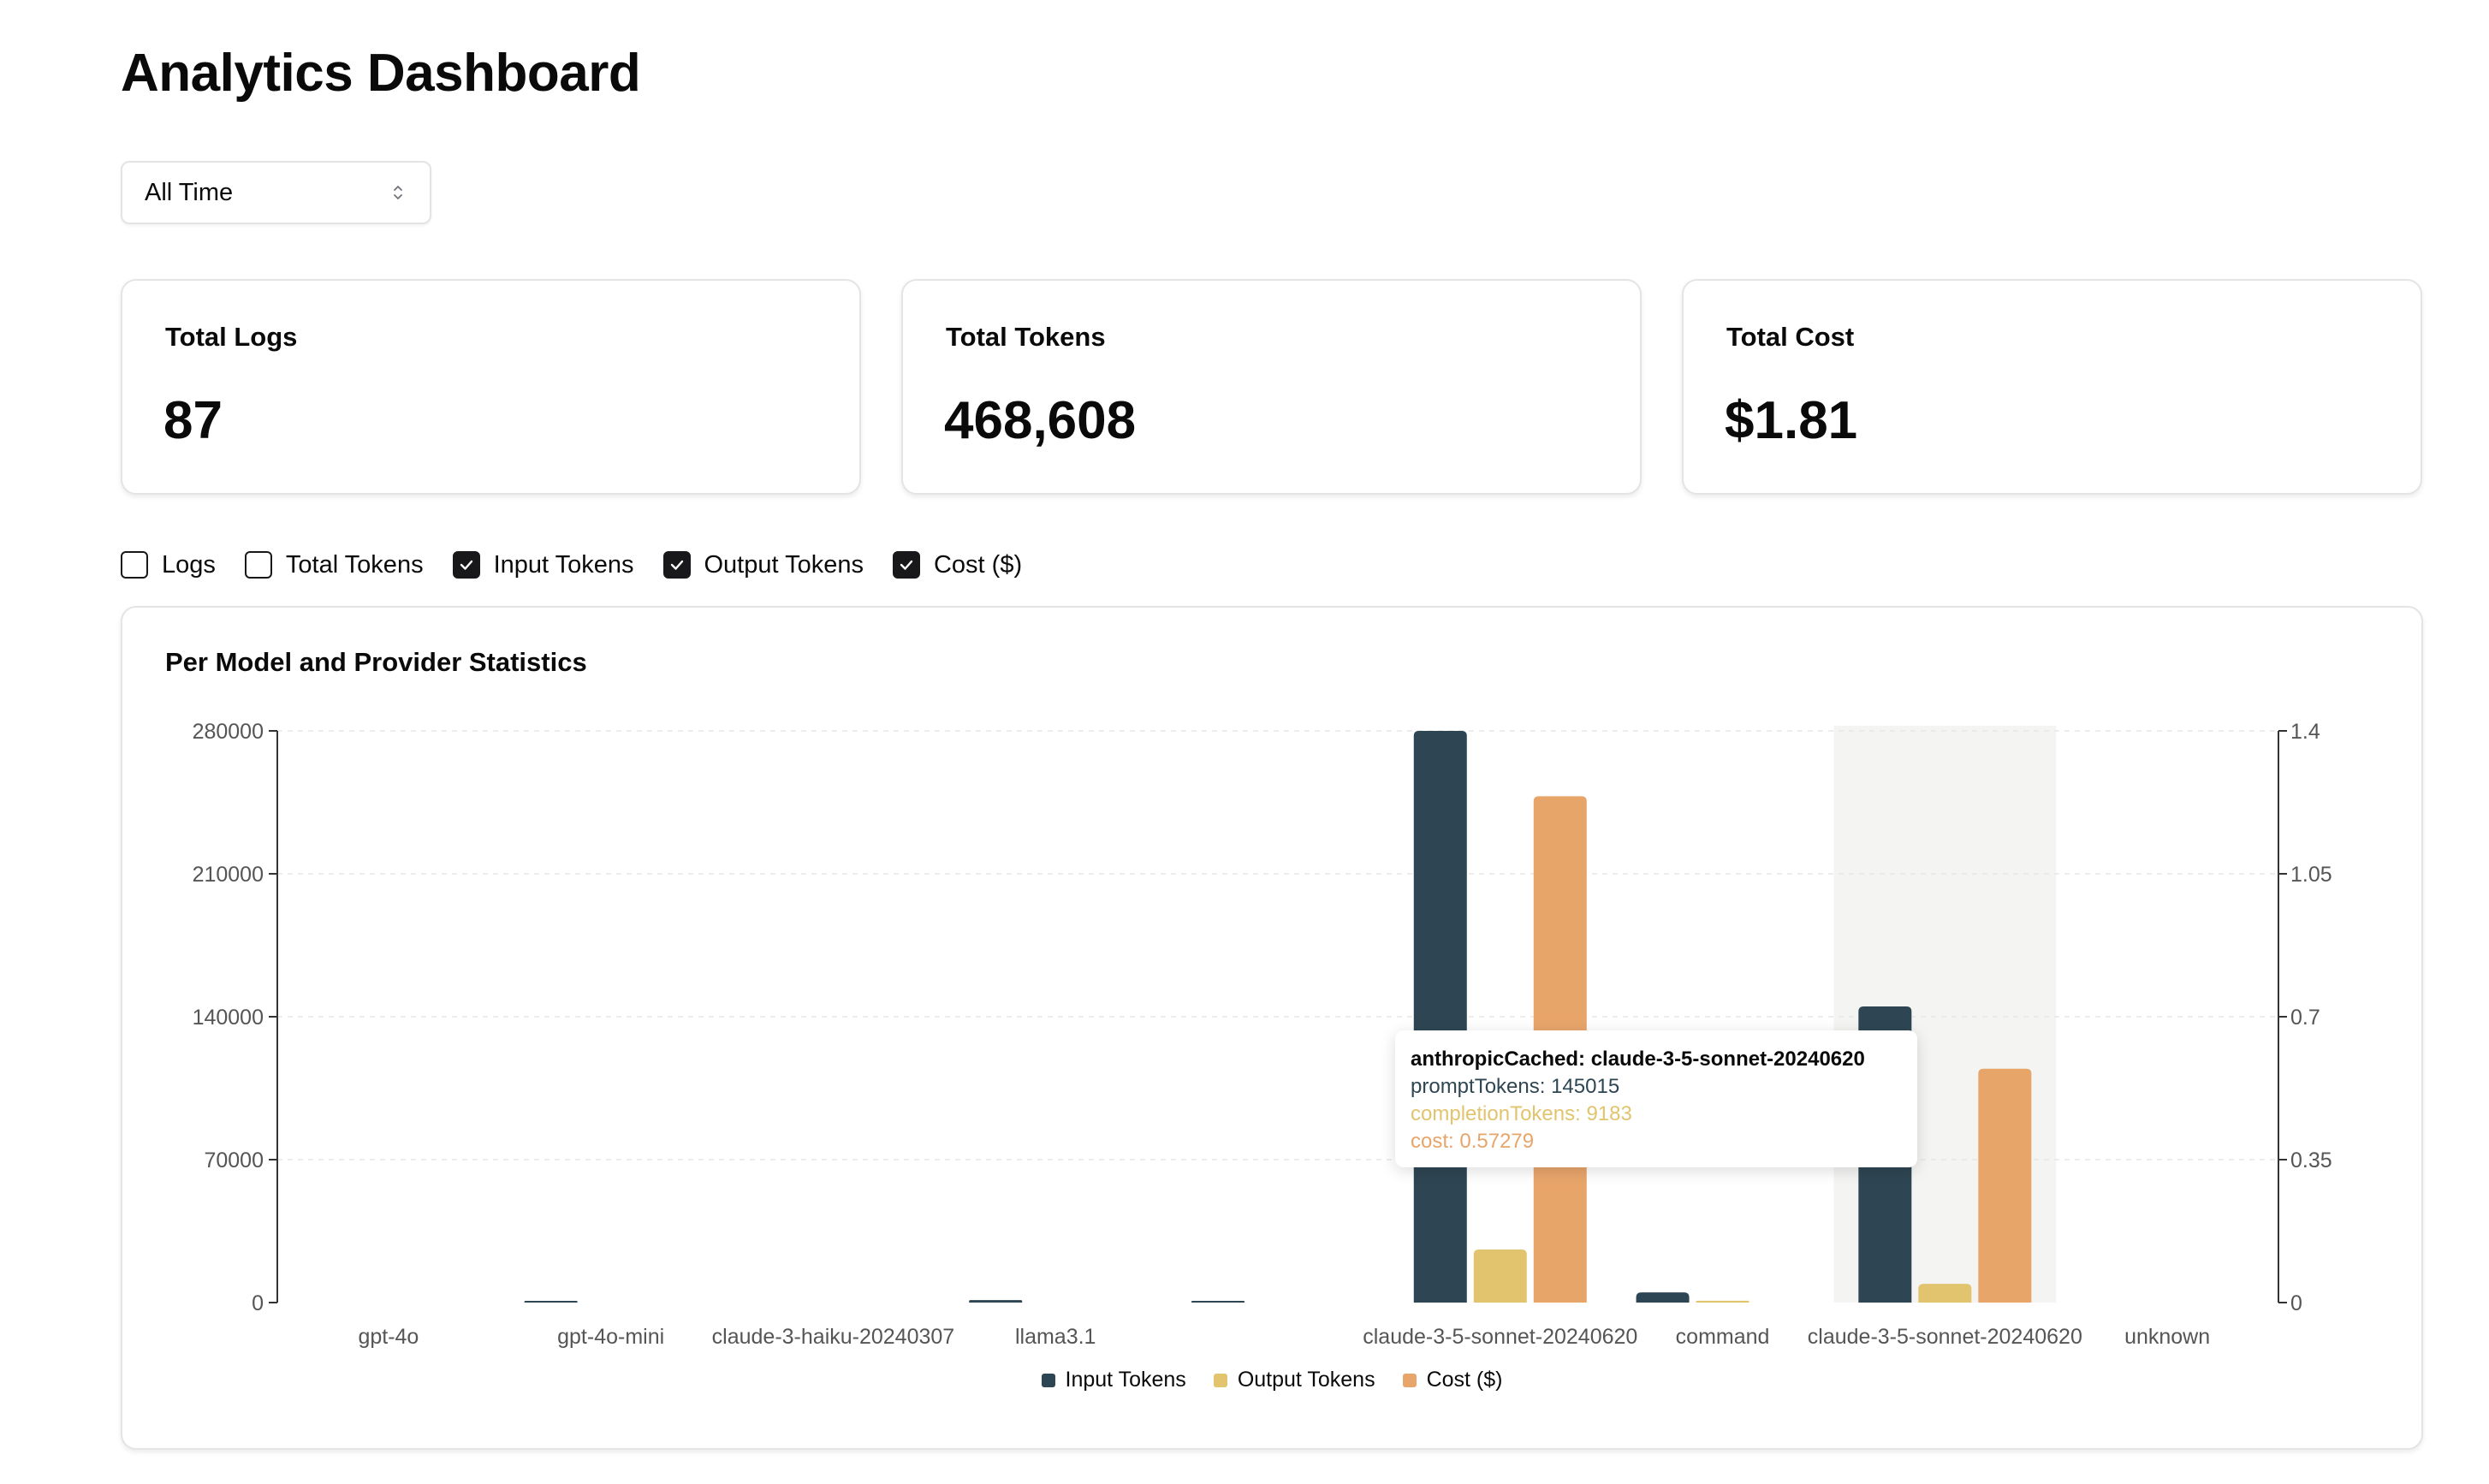 This screenshot has width=2489, height=1484. Describe the element at coordinates (1026, 337) in the screenshot. I see `total-tokens-label: Total Tokens` at that location.